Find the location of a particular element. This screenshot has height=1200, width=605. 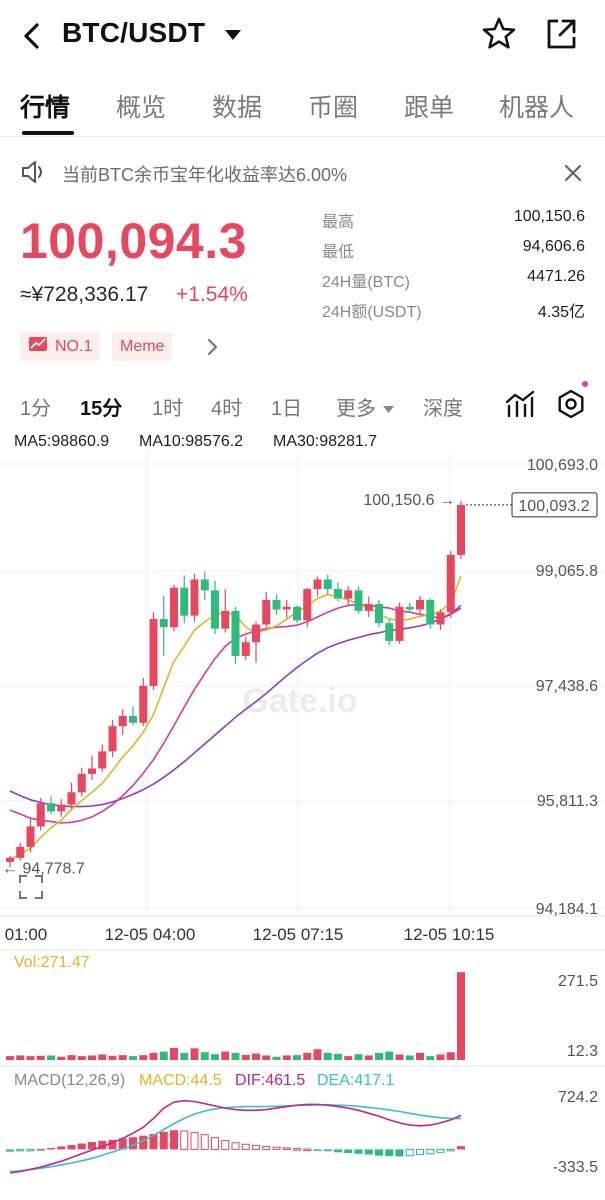

star-icon is located at coordinates (499, 34).